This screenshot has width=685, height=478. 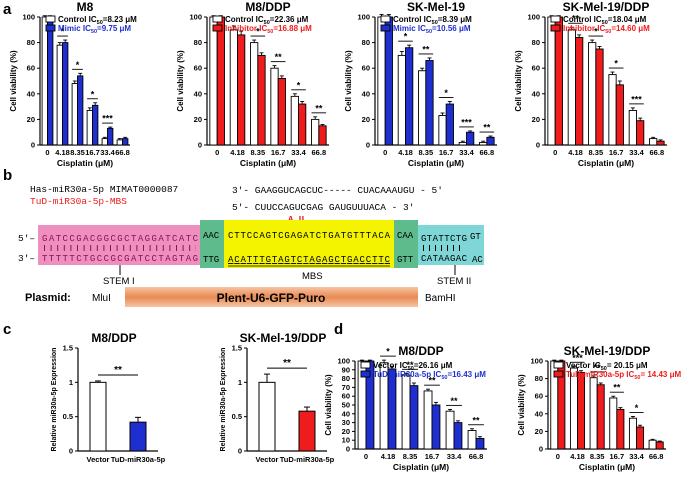 I want to click on panel-label-a: a, so click(x=7, y=9).